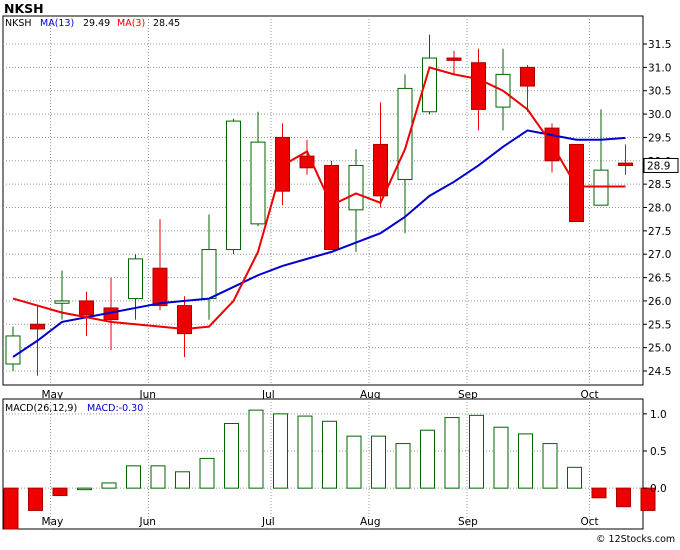  Describe the element at coordinates (658, 452) in the screenshot. I see `macd-y-tick-label: 0.5` at that location.